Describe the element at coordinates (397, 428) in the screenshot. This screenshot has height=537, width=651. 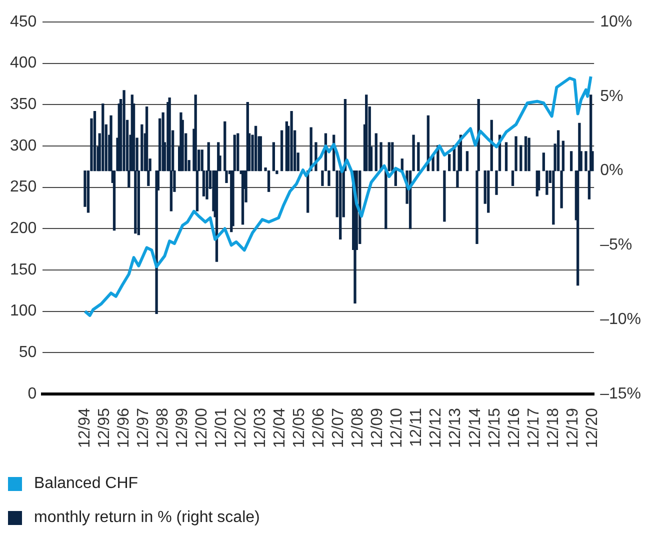
I see `x-tick-label: 12/10` at that location.